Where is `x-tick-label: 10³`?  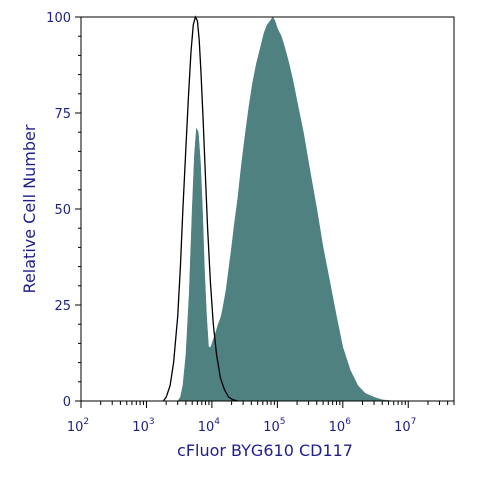 x-tick-label: 10³ is located at coordinates (143, 426).